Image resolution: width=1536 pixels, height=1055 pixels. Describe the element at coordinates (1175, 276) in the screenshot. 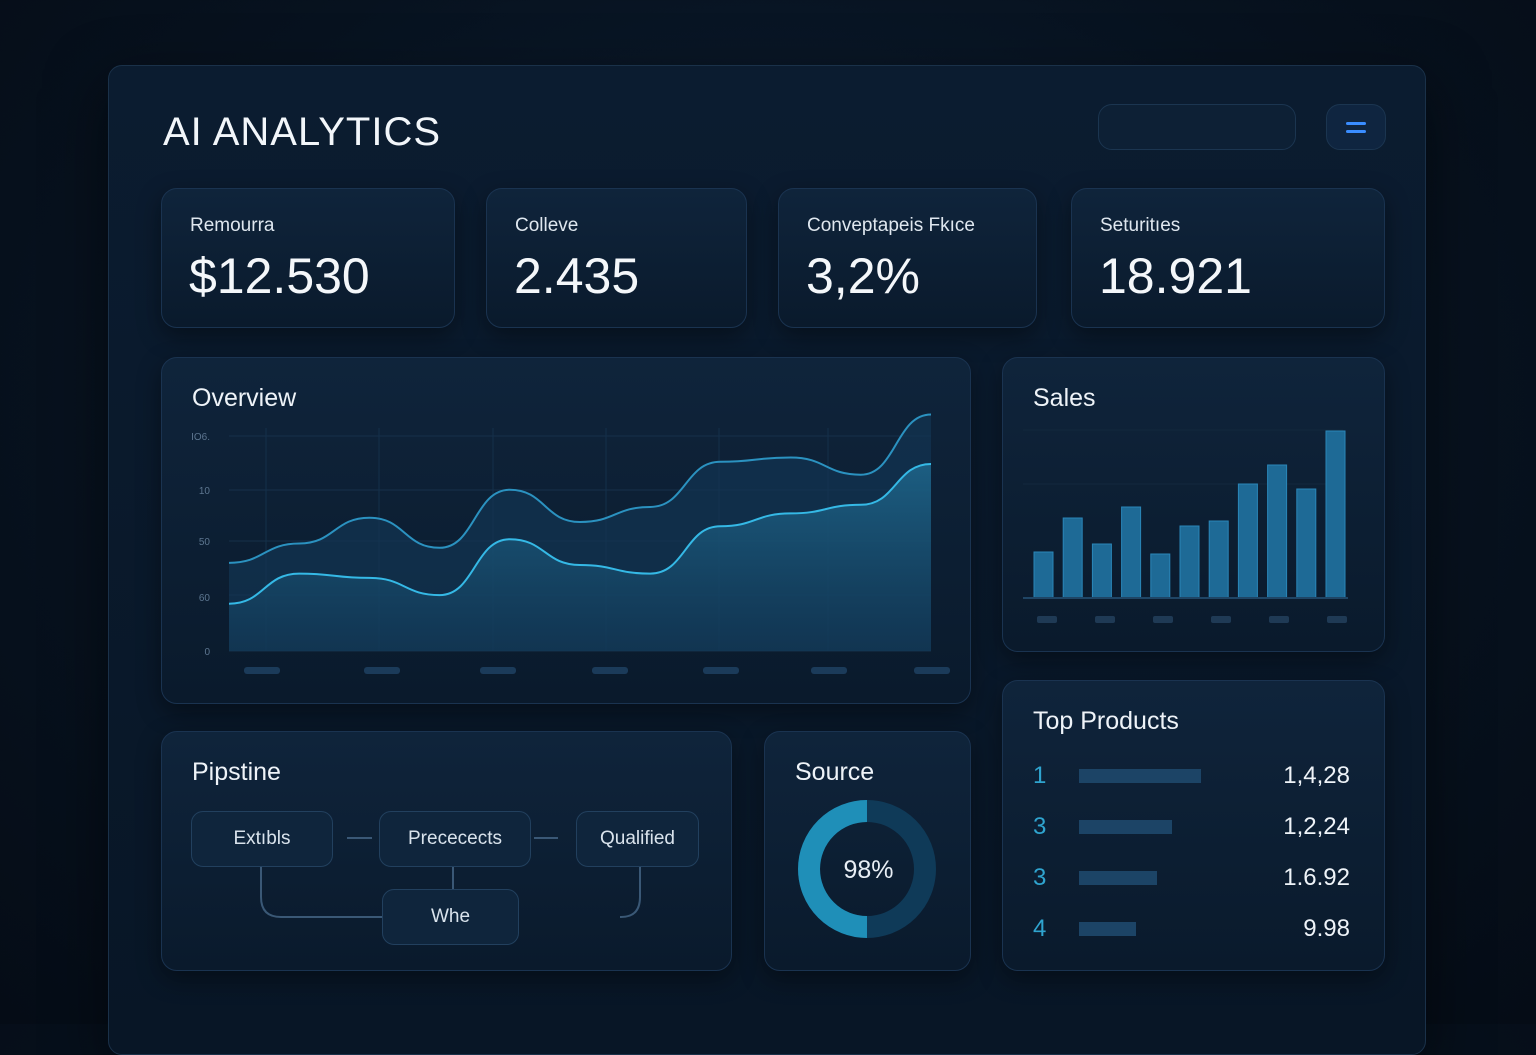

I see `kpi-value: 18.921` at that location.